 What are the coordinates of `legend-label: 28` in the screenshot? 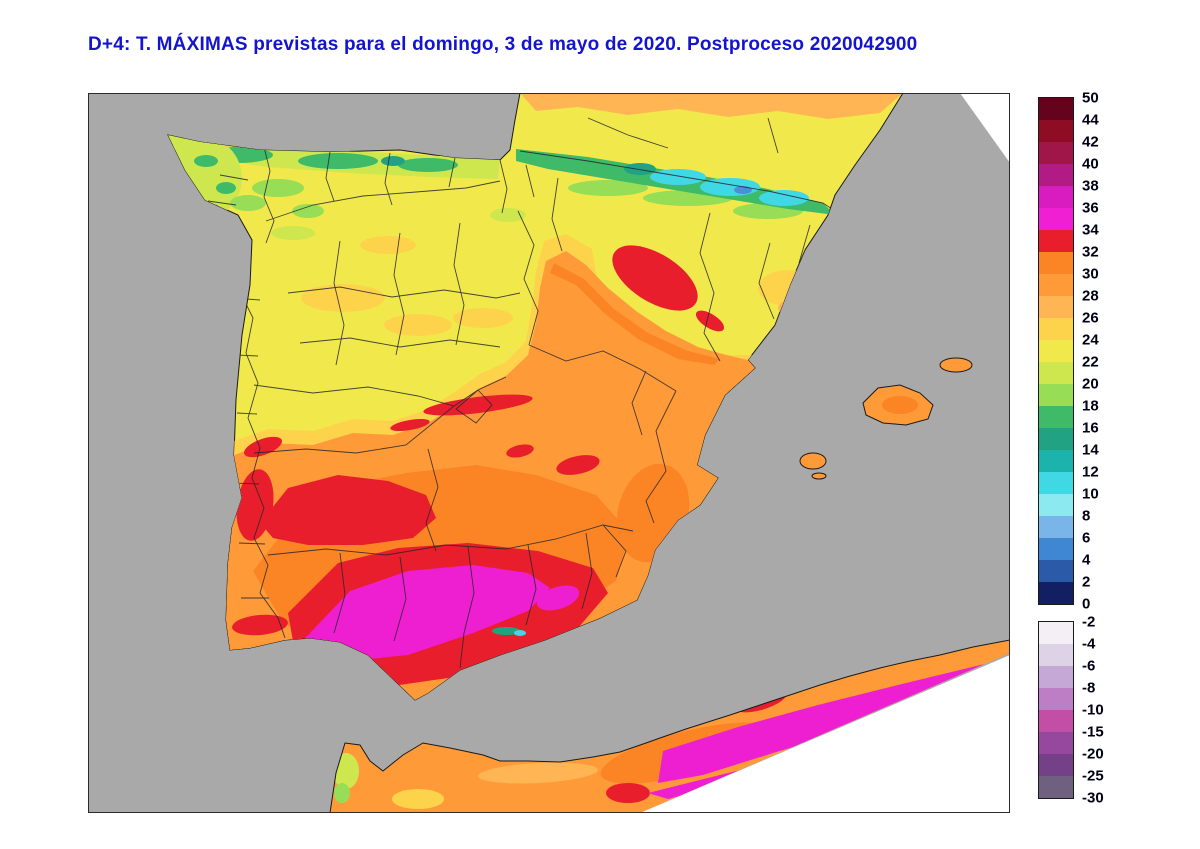 It's located at (1090, 296).